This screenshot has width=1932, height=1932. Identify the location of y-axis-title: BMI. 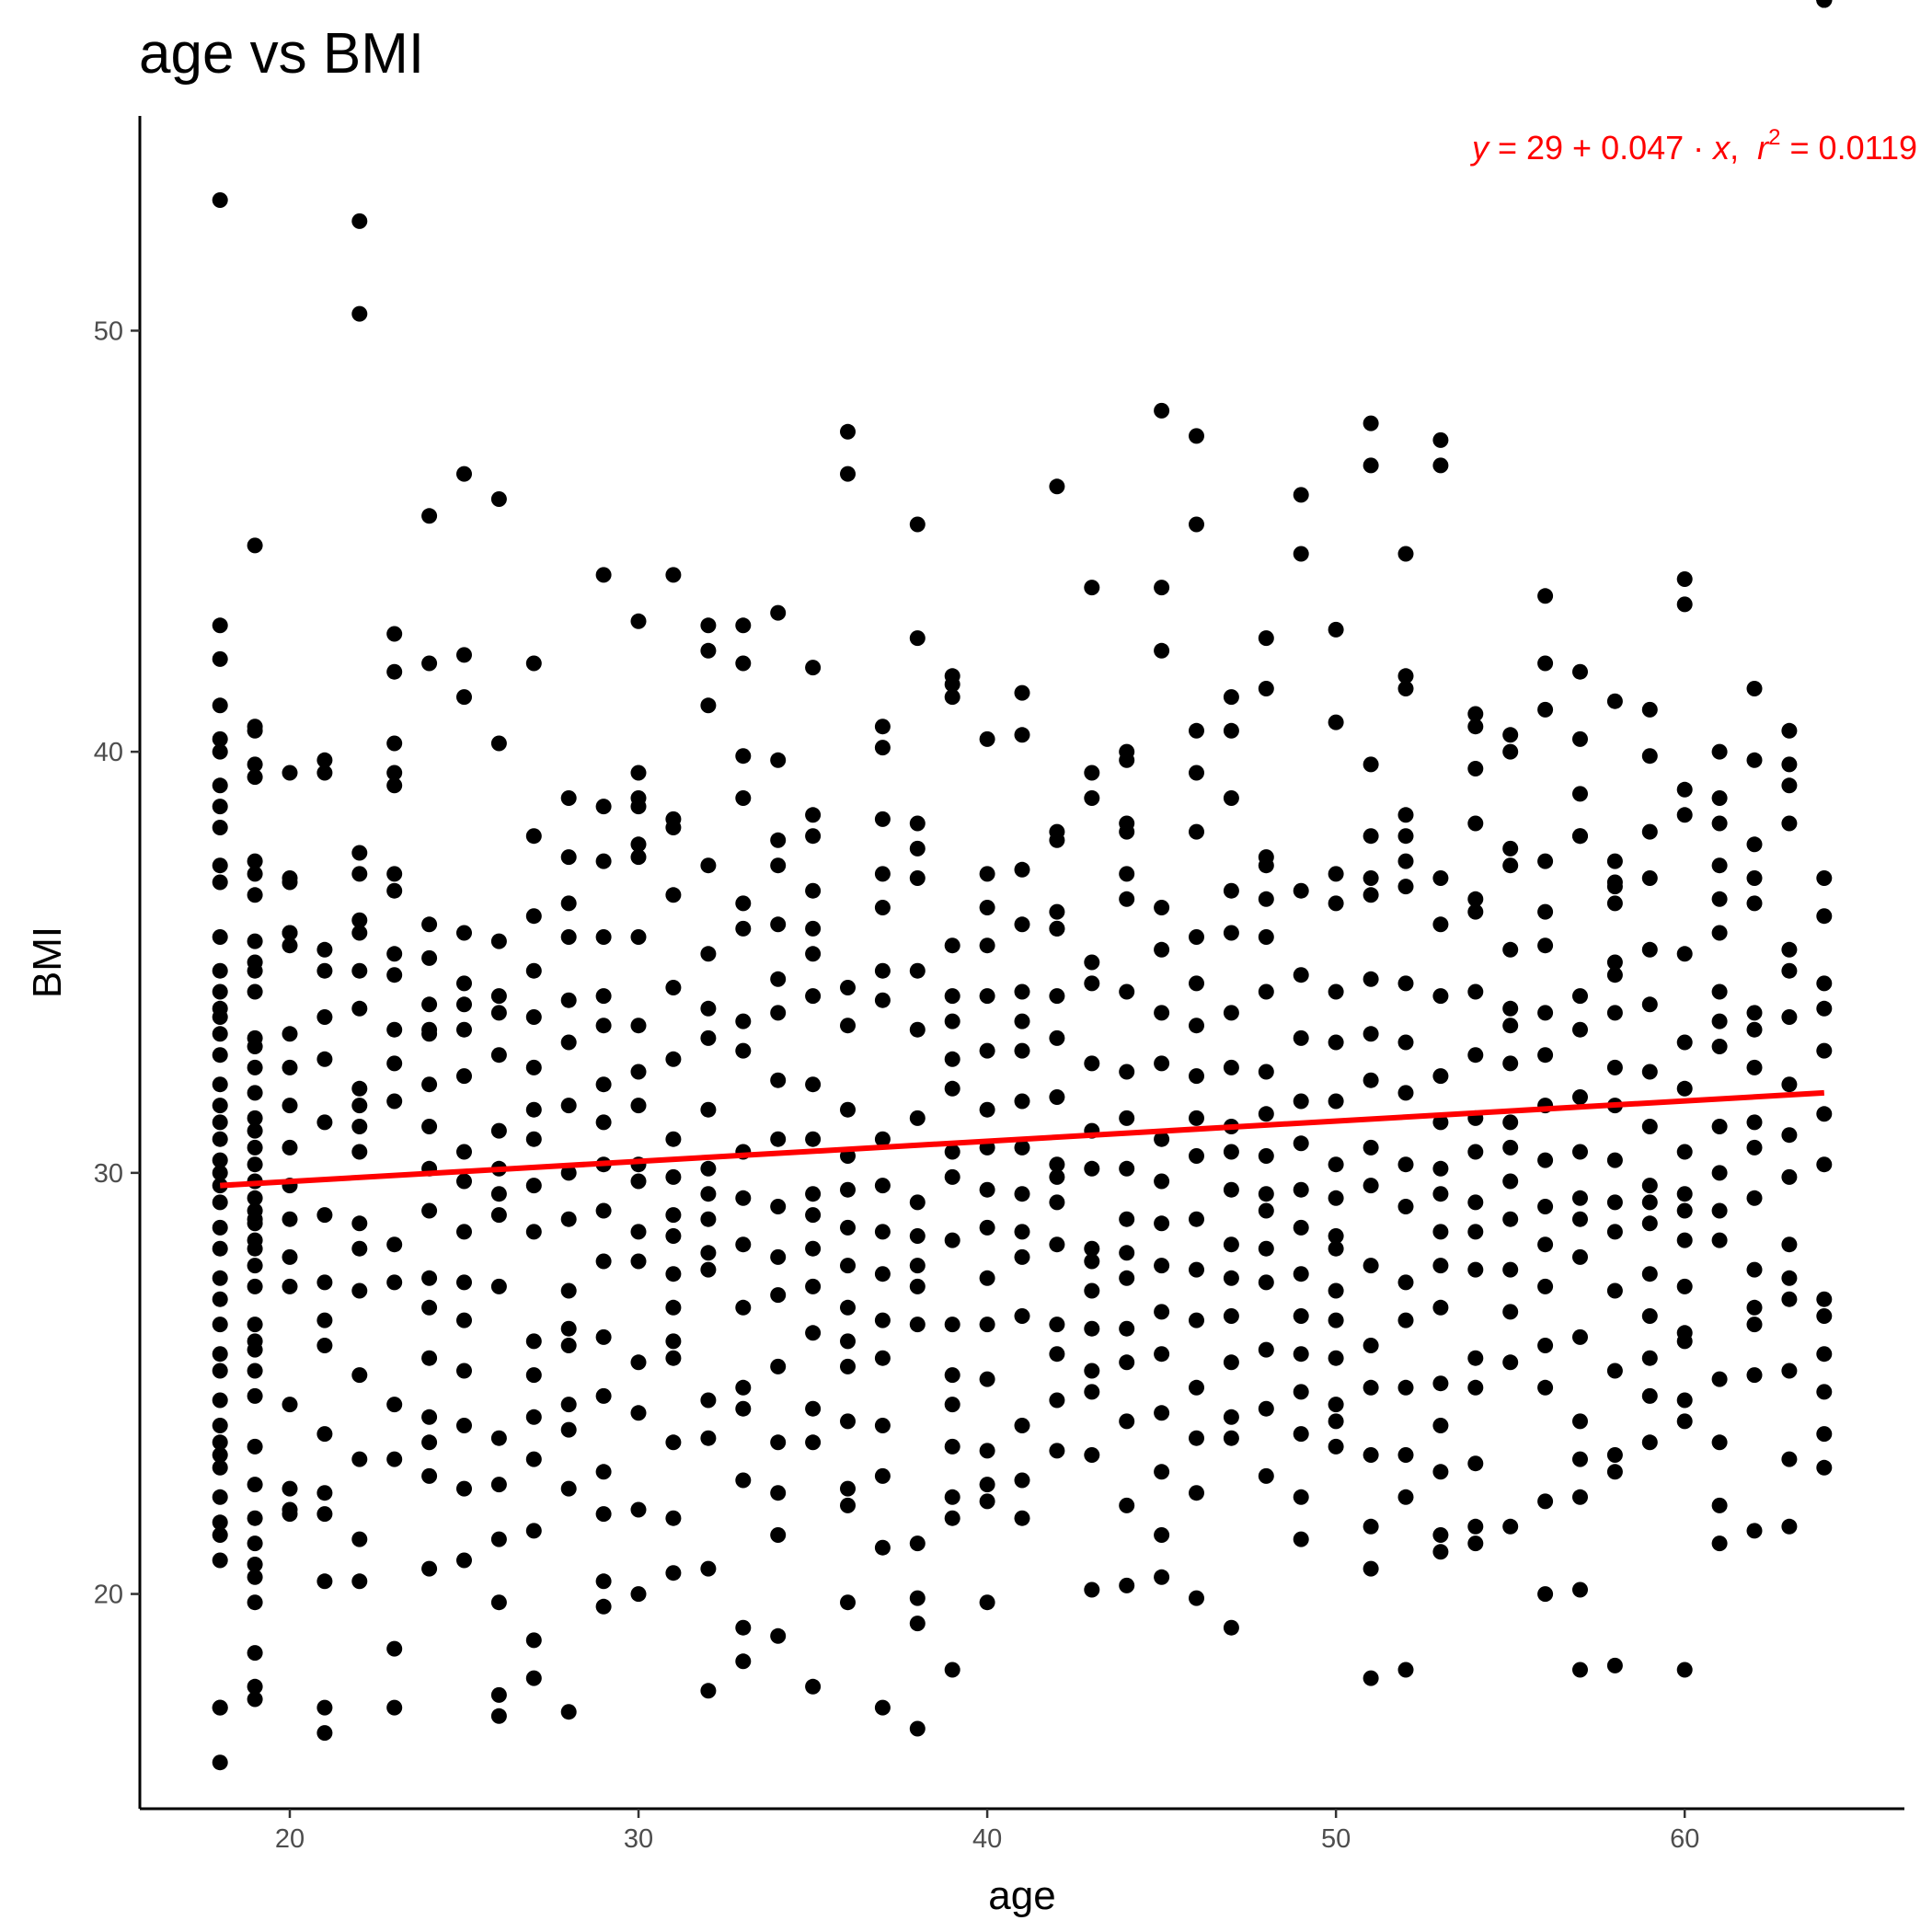
(47, 962).